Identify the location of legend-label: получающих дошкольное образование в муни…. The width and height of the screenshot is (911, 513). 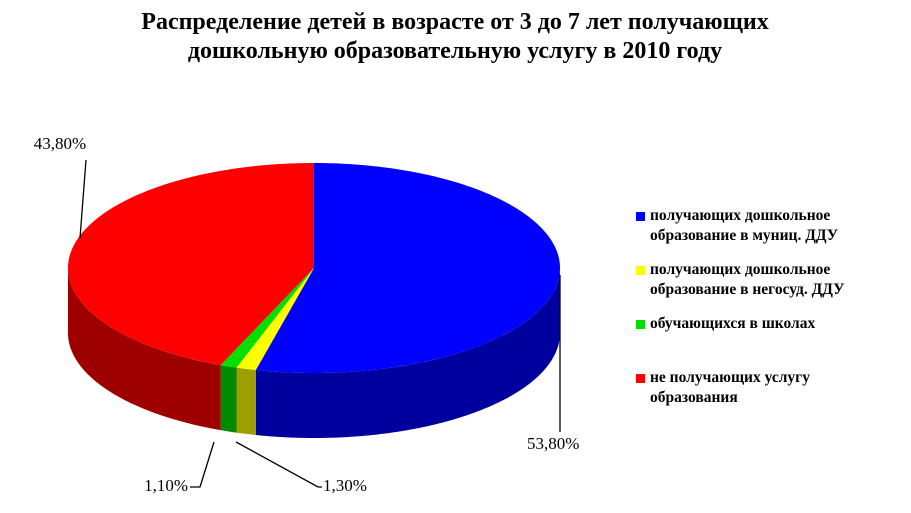
(744, 225).